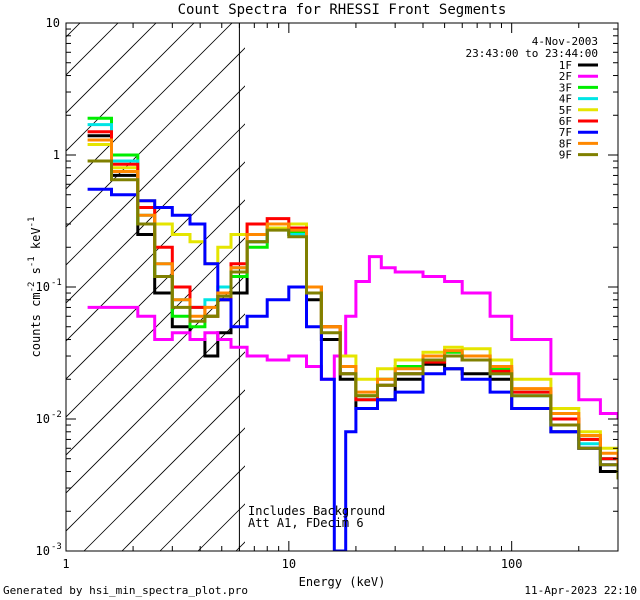  What do you see at coordinates (56, 283) in the screenshot?
I see `y-tick-label-exponent: -1` at bounding box center [56, 283].